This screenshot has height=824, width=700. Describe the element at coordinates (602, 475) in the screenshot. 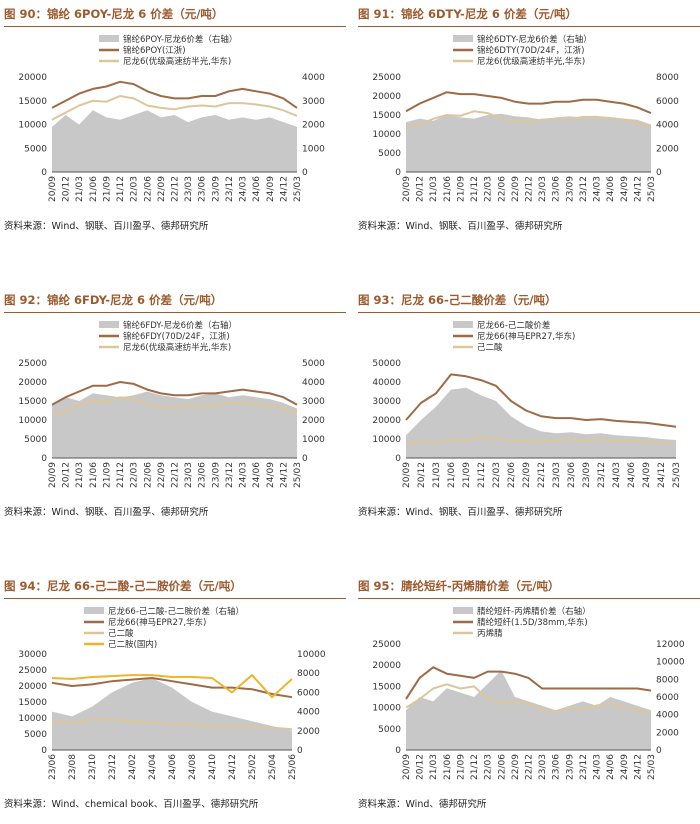

I see `x-tick-label: 23/12` at that location.